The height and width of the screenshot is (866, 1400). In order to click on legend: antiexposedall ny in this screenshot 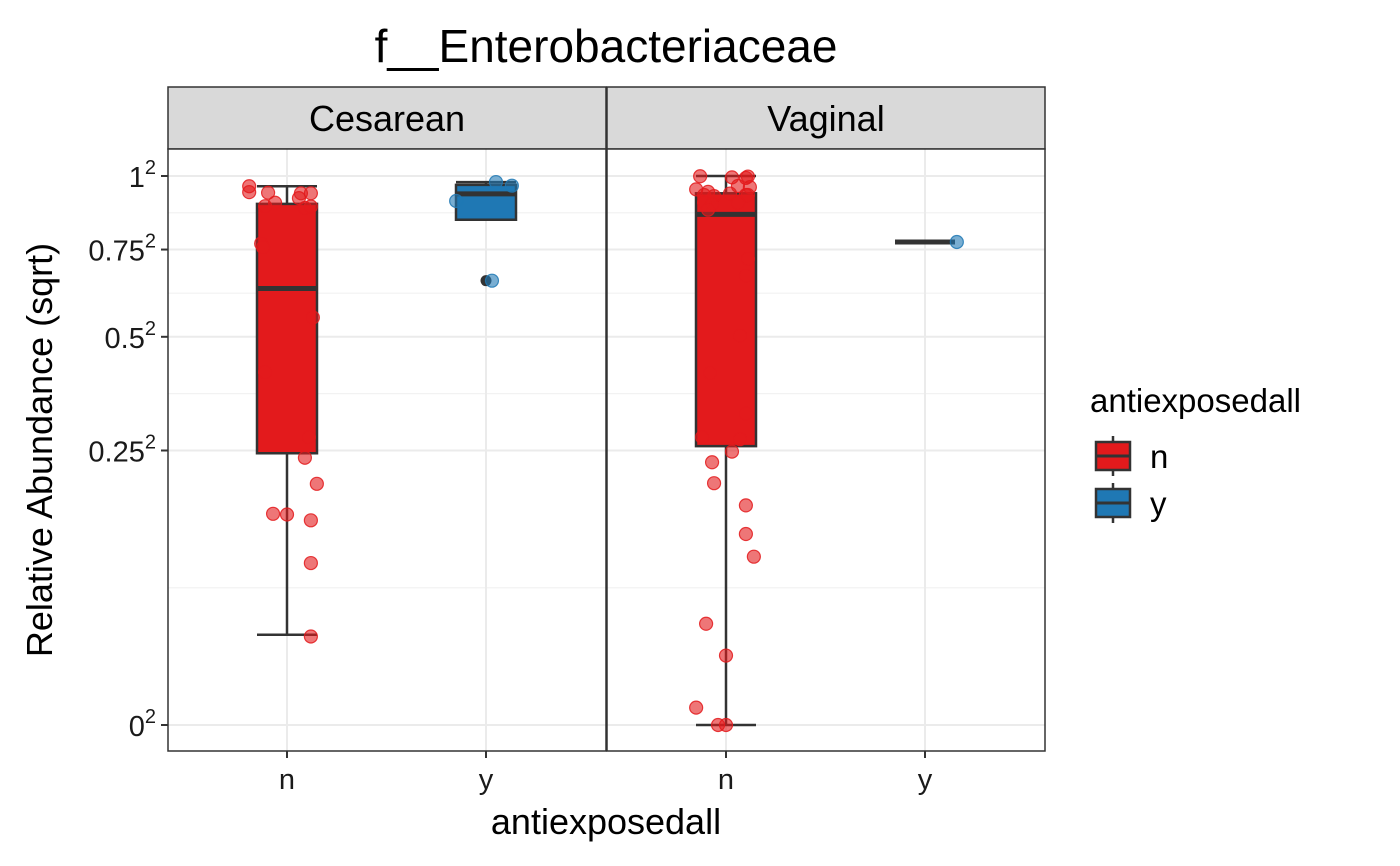, I will do `click(1195, 452)`.